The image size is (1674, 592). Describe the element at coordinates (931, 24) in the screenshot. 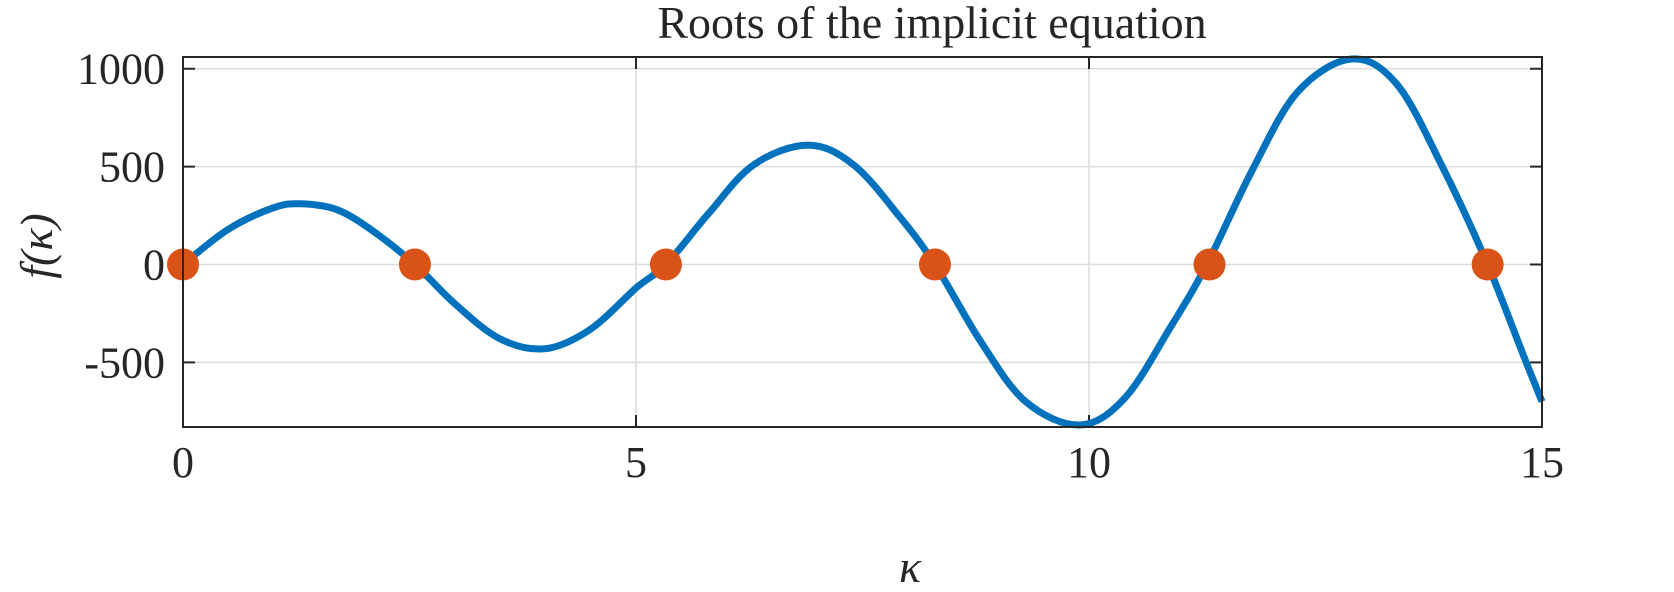

I see `chart-title: Roots of the implicit equation` at that location.